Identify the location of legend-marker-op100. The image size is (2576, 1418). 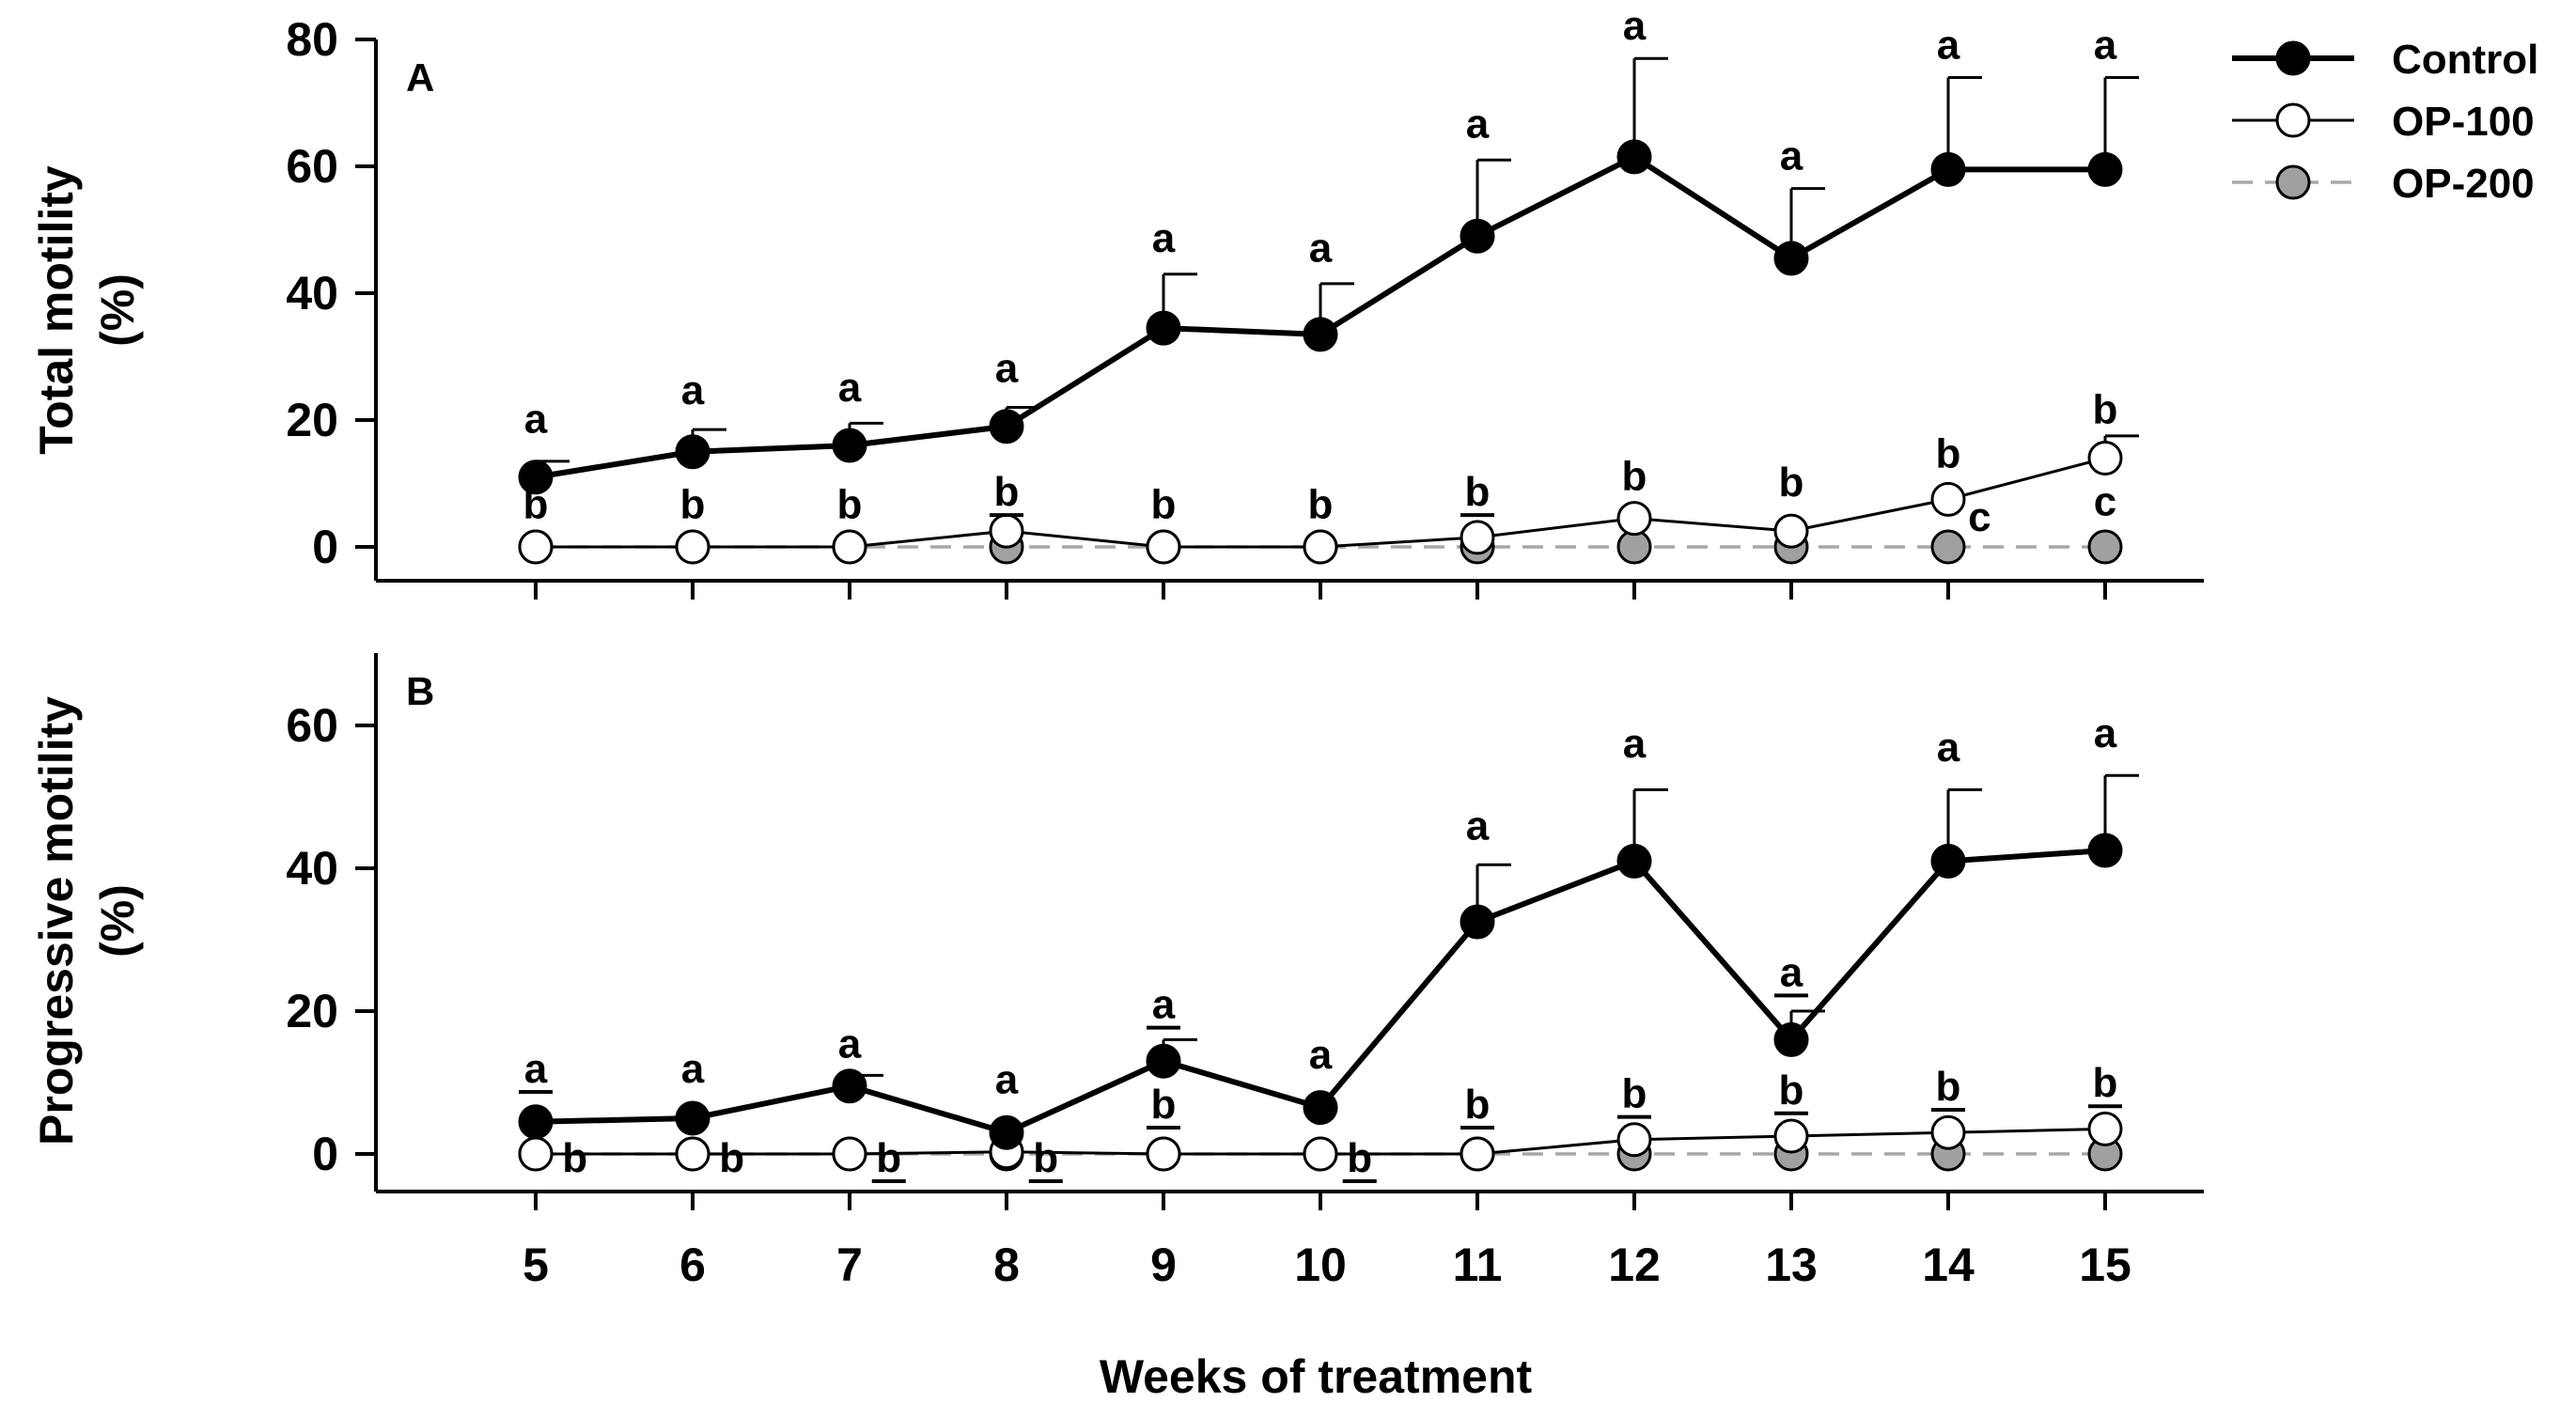
(2293, 120).